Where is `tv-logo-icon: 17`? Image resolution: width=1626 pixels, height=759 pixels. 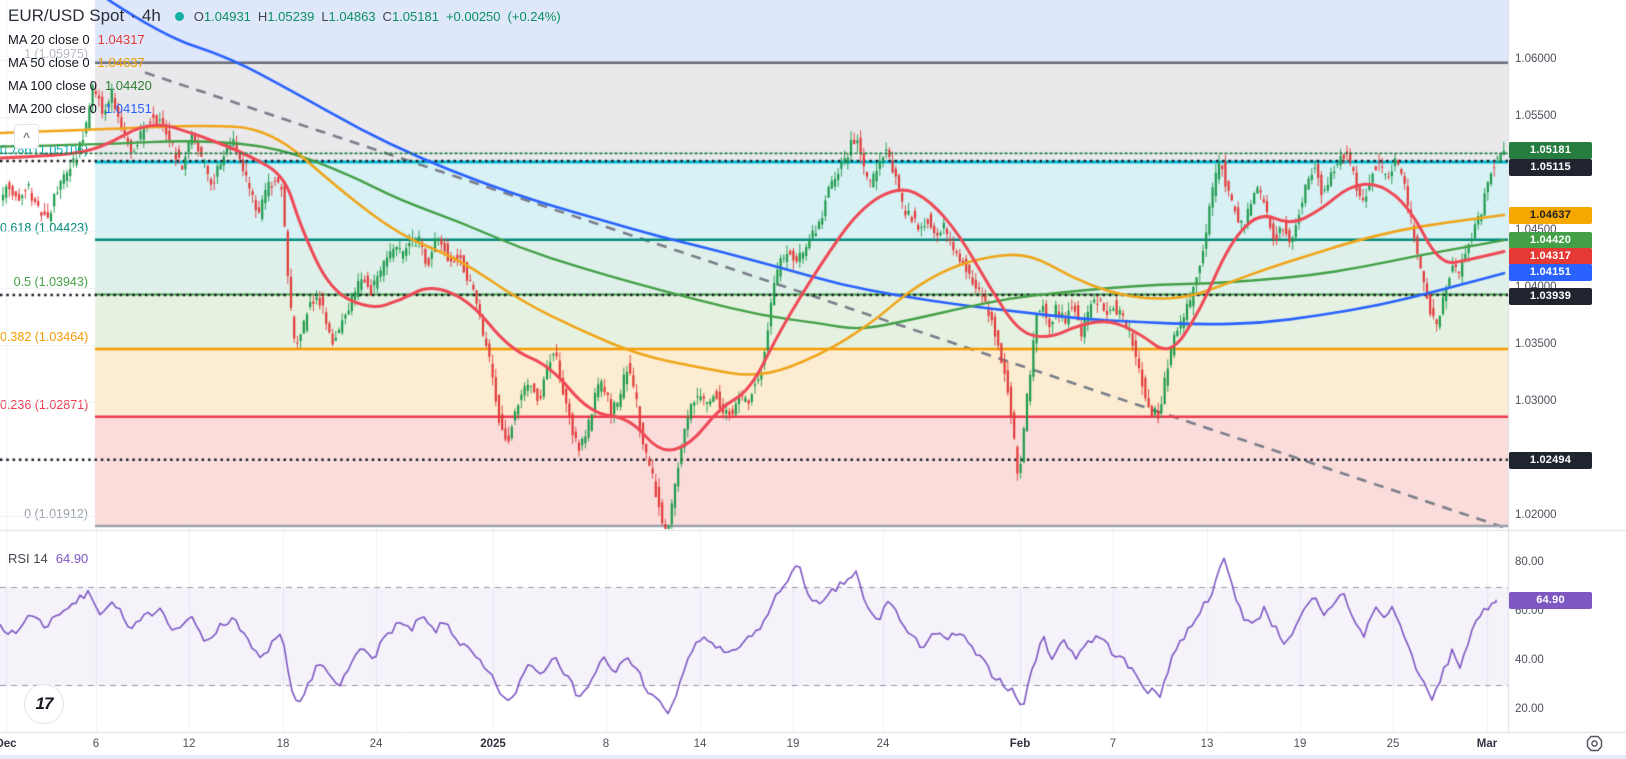 tv-logo-icon: 17 is located at coordinates (44, 703).